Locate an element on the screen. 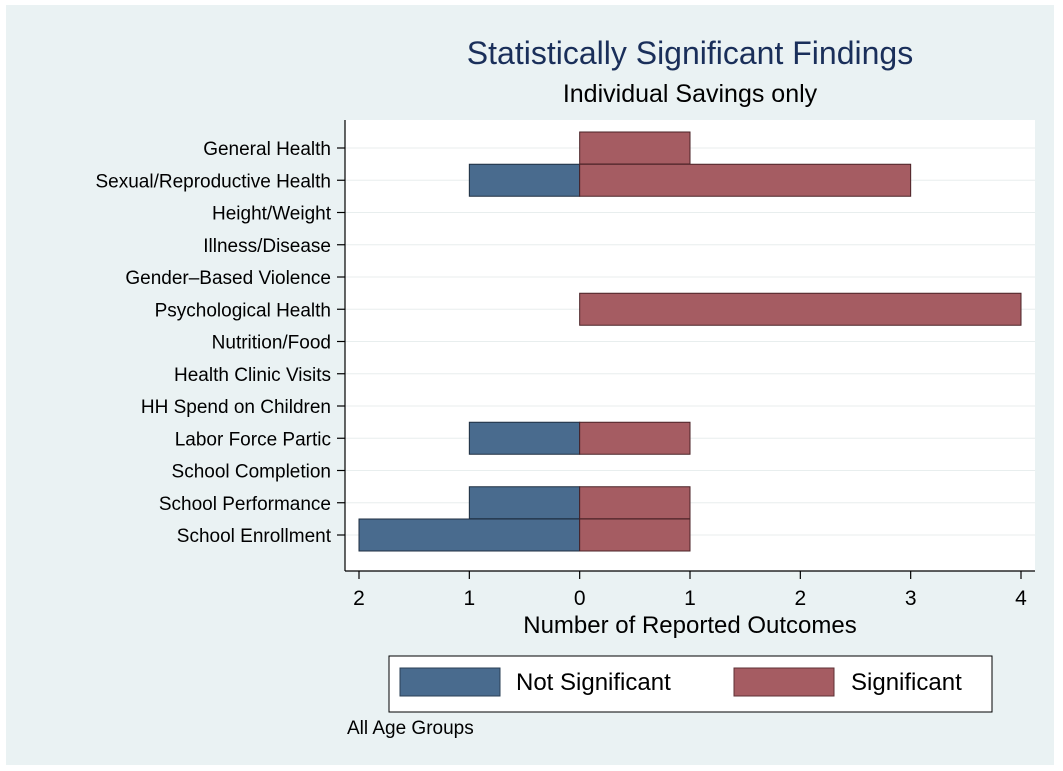  x-tick-label: 0 is located at coordinates (580, 598).